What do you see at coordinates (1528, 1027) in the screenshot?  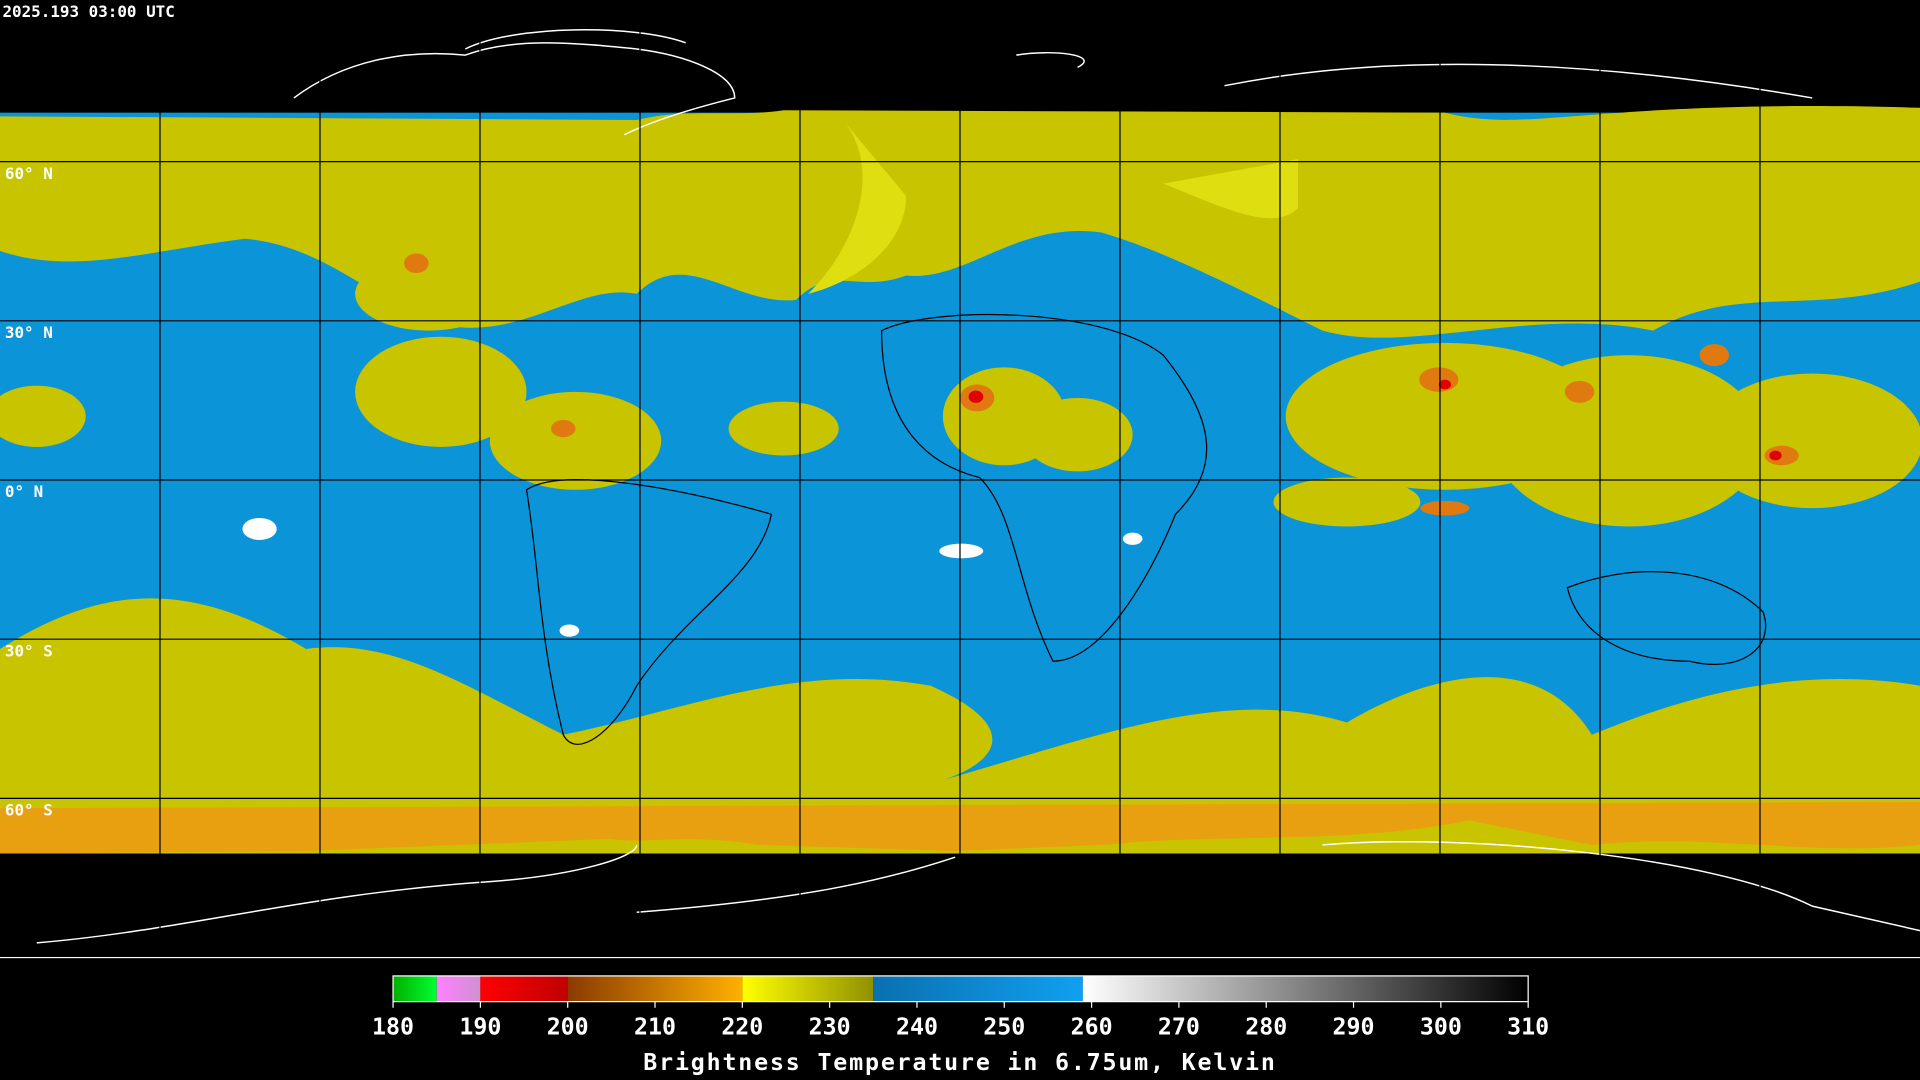 I see `colorbar-tick-label: 310` at bounding box center [1528, 1027].